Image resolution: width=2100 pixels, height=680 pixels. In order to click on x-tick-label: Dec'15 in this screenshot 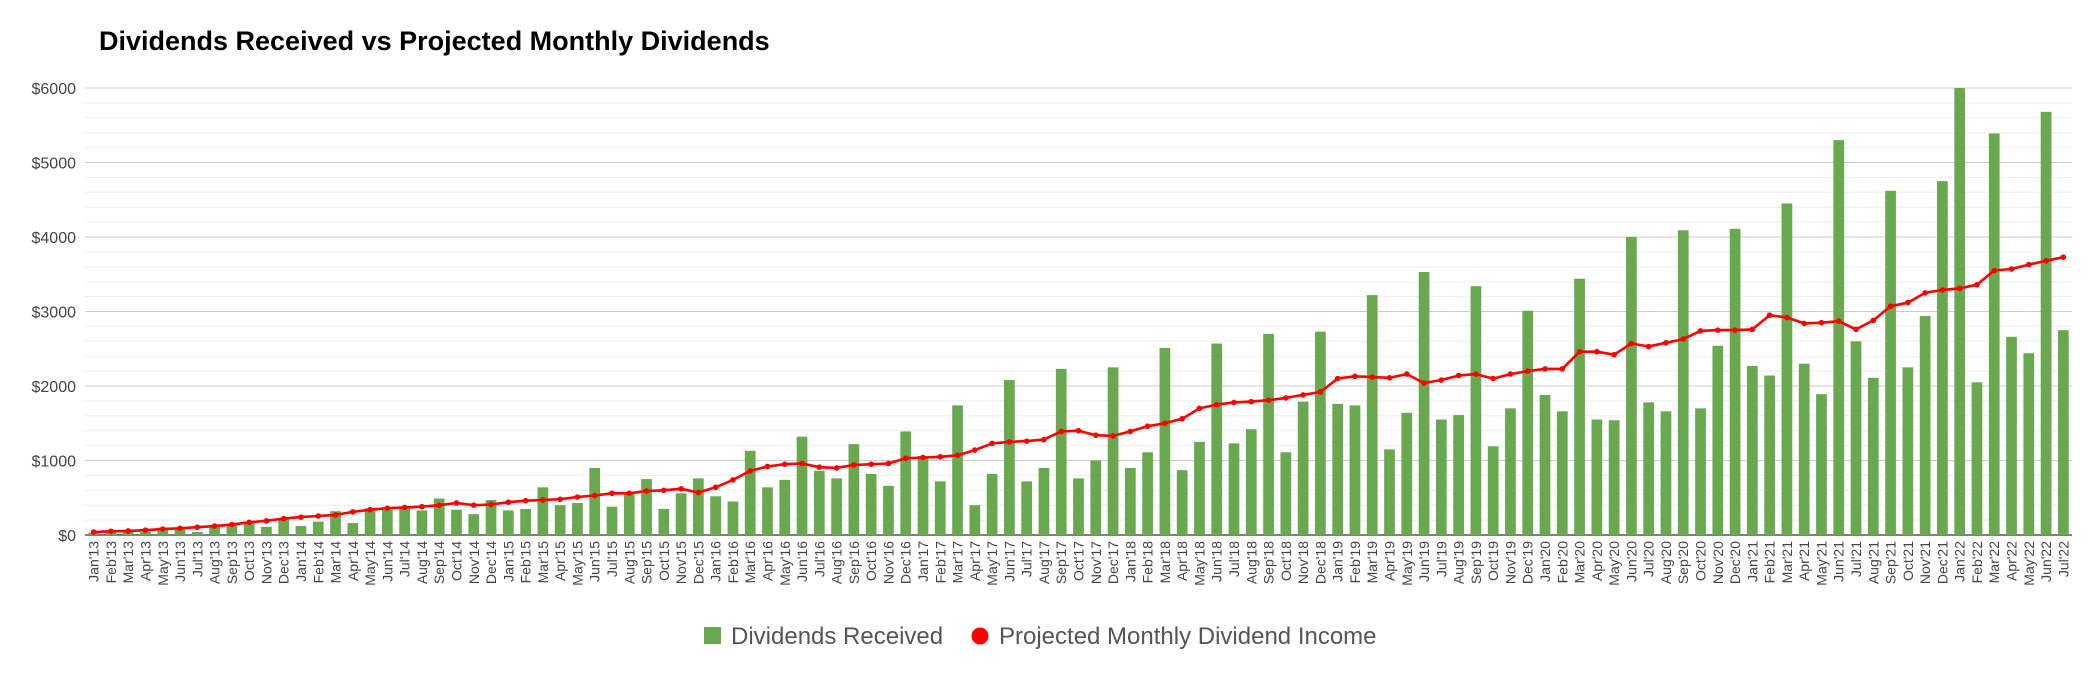, I will do `click(698, 562)`.